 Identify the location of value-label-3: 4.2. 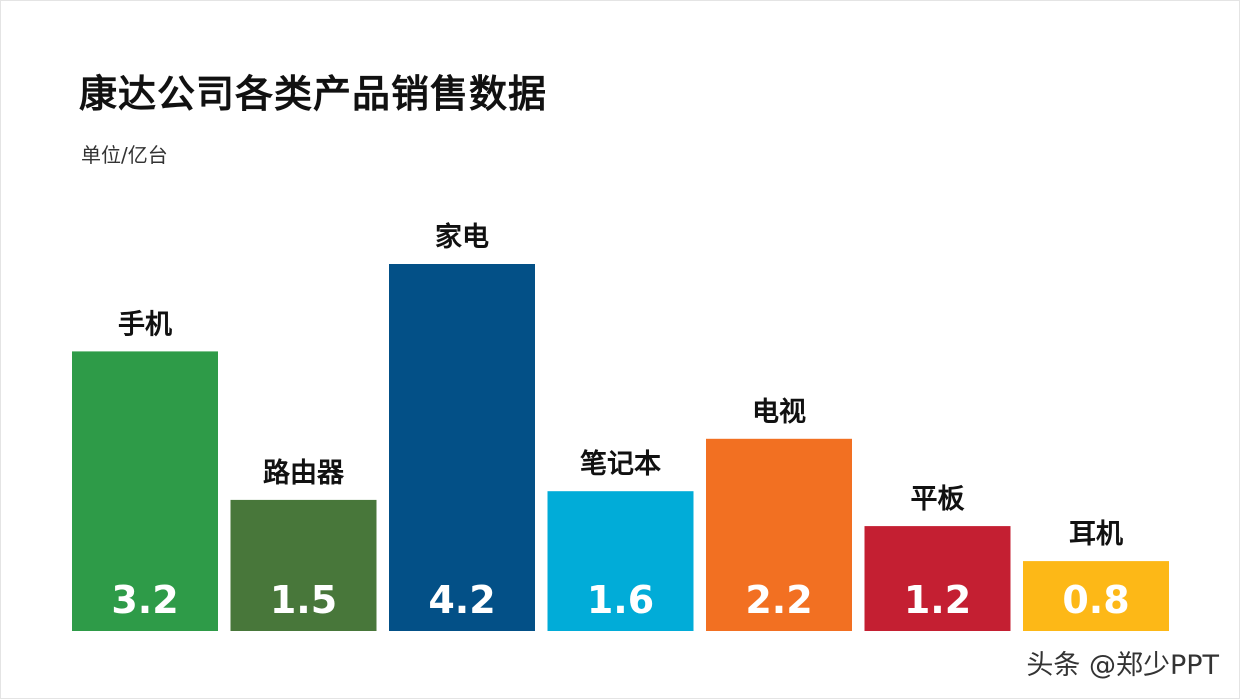
(461, 600).